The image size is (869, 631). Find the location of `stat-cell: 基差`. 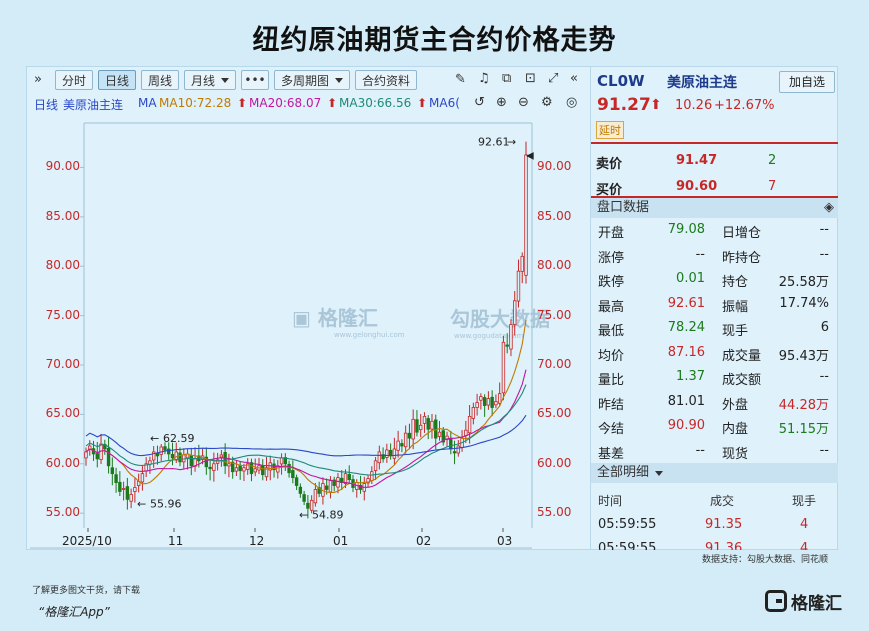

stat-cell: 基差 is located at coordinates (611, 454).